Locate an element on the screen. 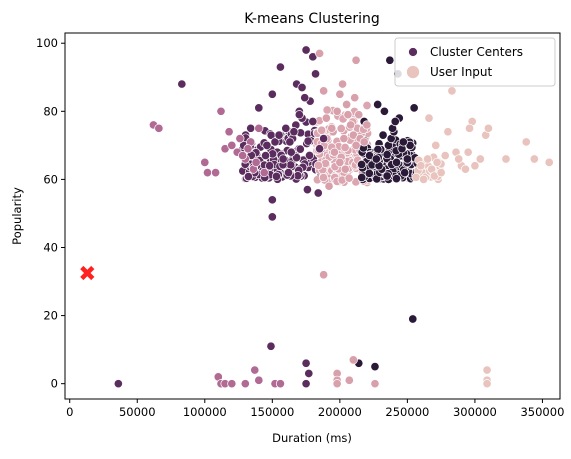 This screenshot has height=459, width=571. legend-marker-user-input is located at coordinates (413, 72).